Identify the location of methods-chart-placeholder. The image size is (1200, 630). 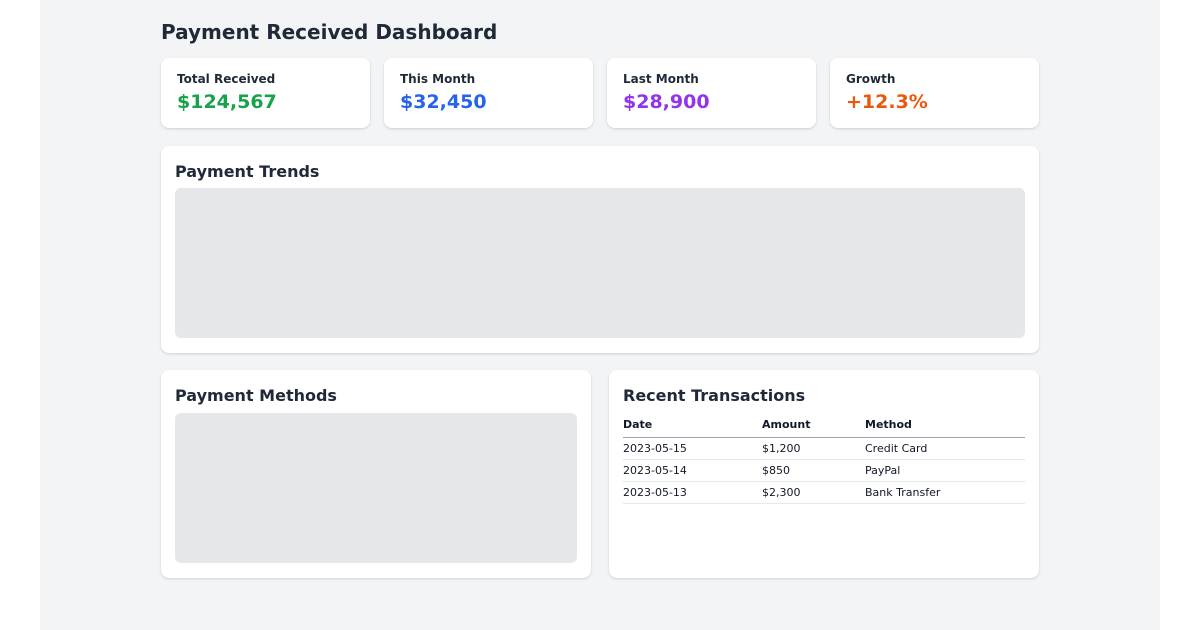
(376, 487).